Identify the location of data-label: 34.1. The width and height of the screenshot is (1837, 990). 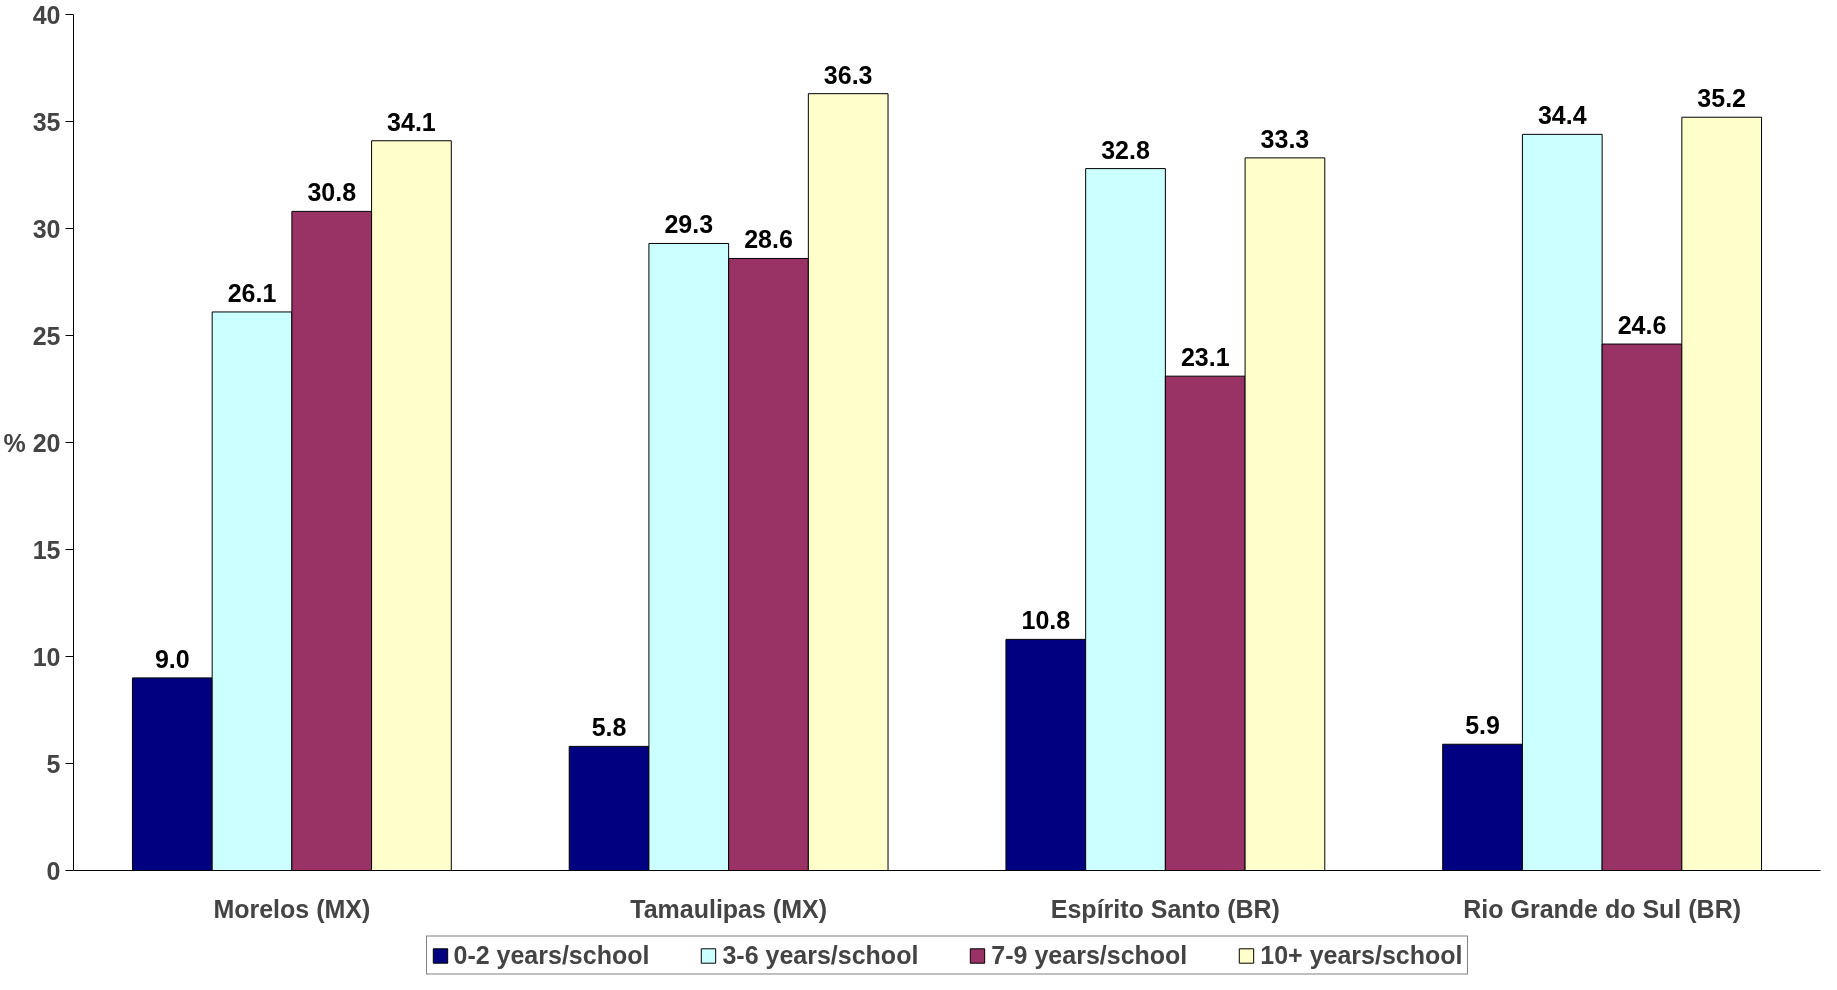
(411, 121).